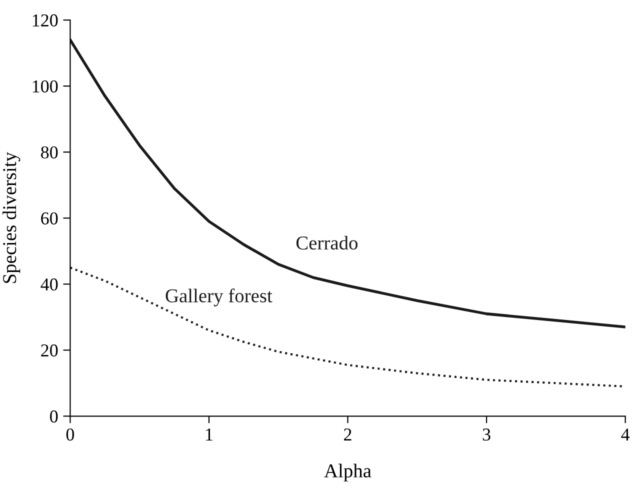 This screenshot has height=489, width=644. I want to click on y-tick-label: 0, so click(54, 416).